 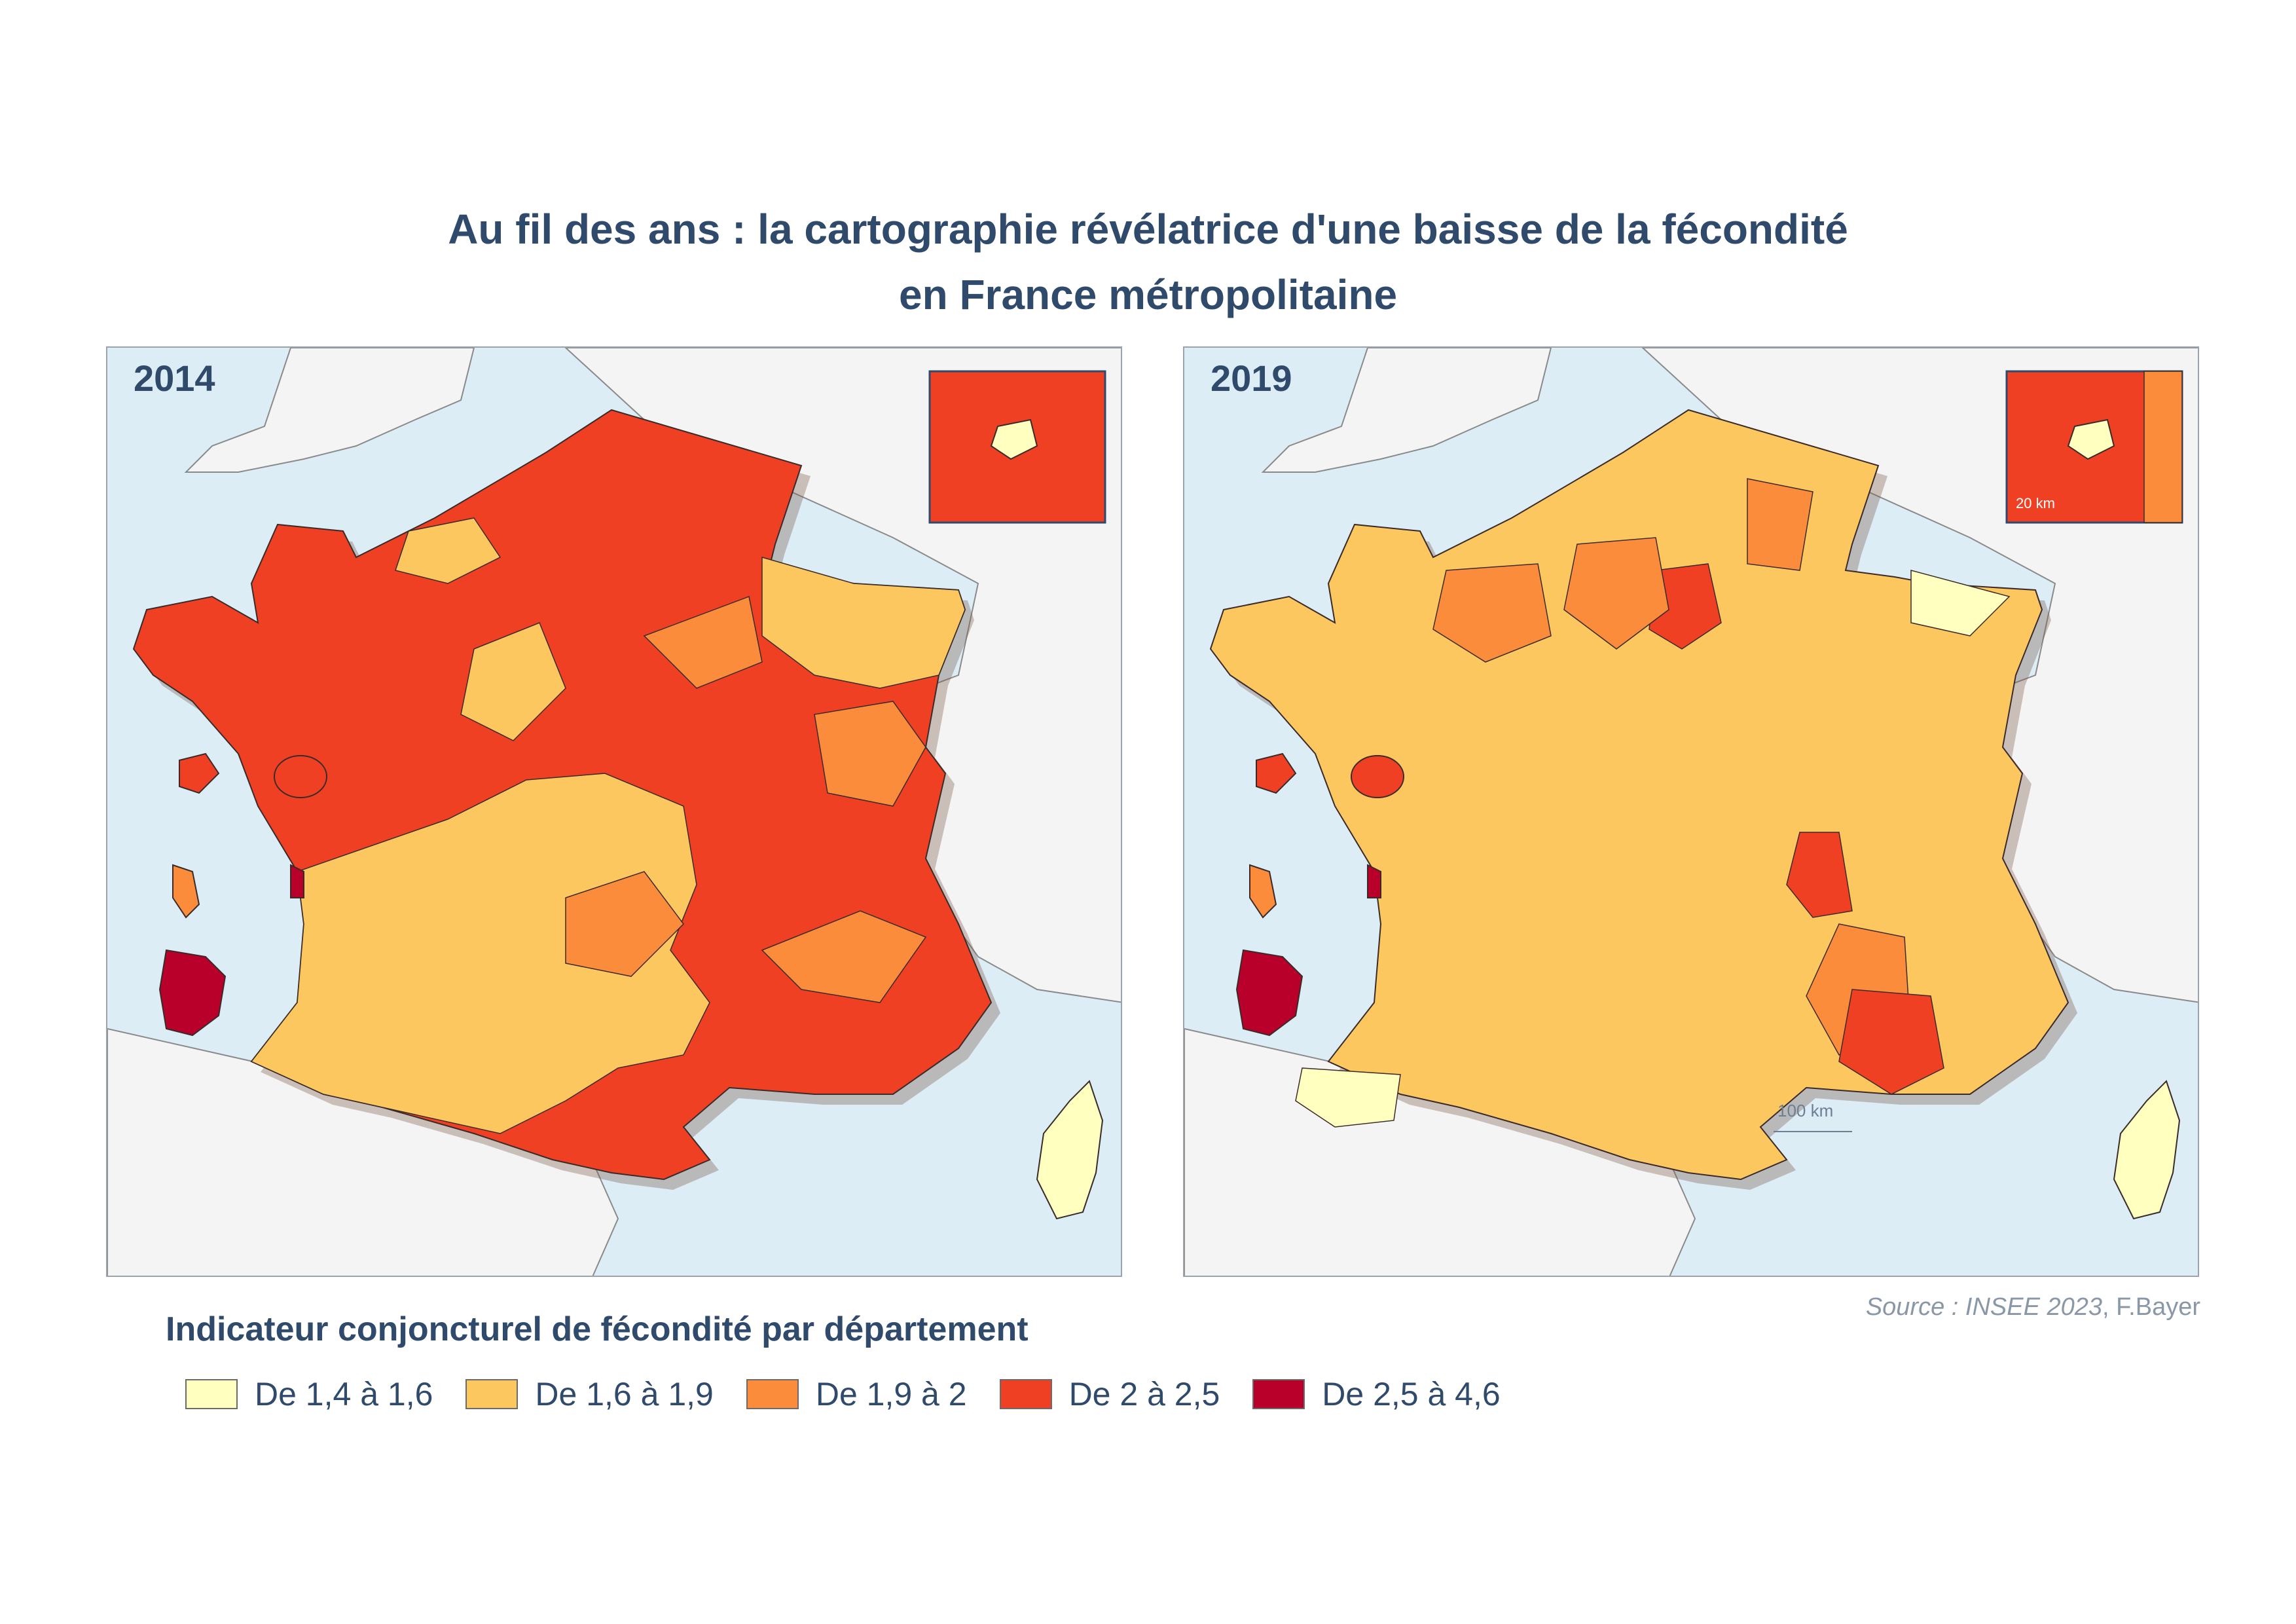 What do you see at coordinates (199, 773) in the screenshot?
I see `guadeloupe-2014` at bounding box center [199, 773].